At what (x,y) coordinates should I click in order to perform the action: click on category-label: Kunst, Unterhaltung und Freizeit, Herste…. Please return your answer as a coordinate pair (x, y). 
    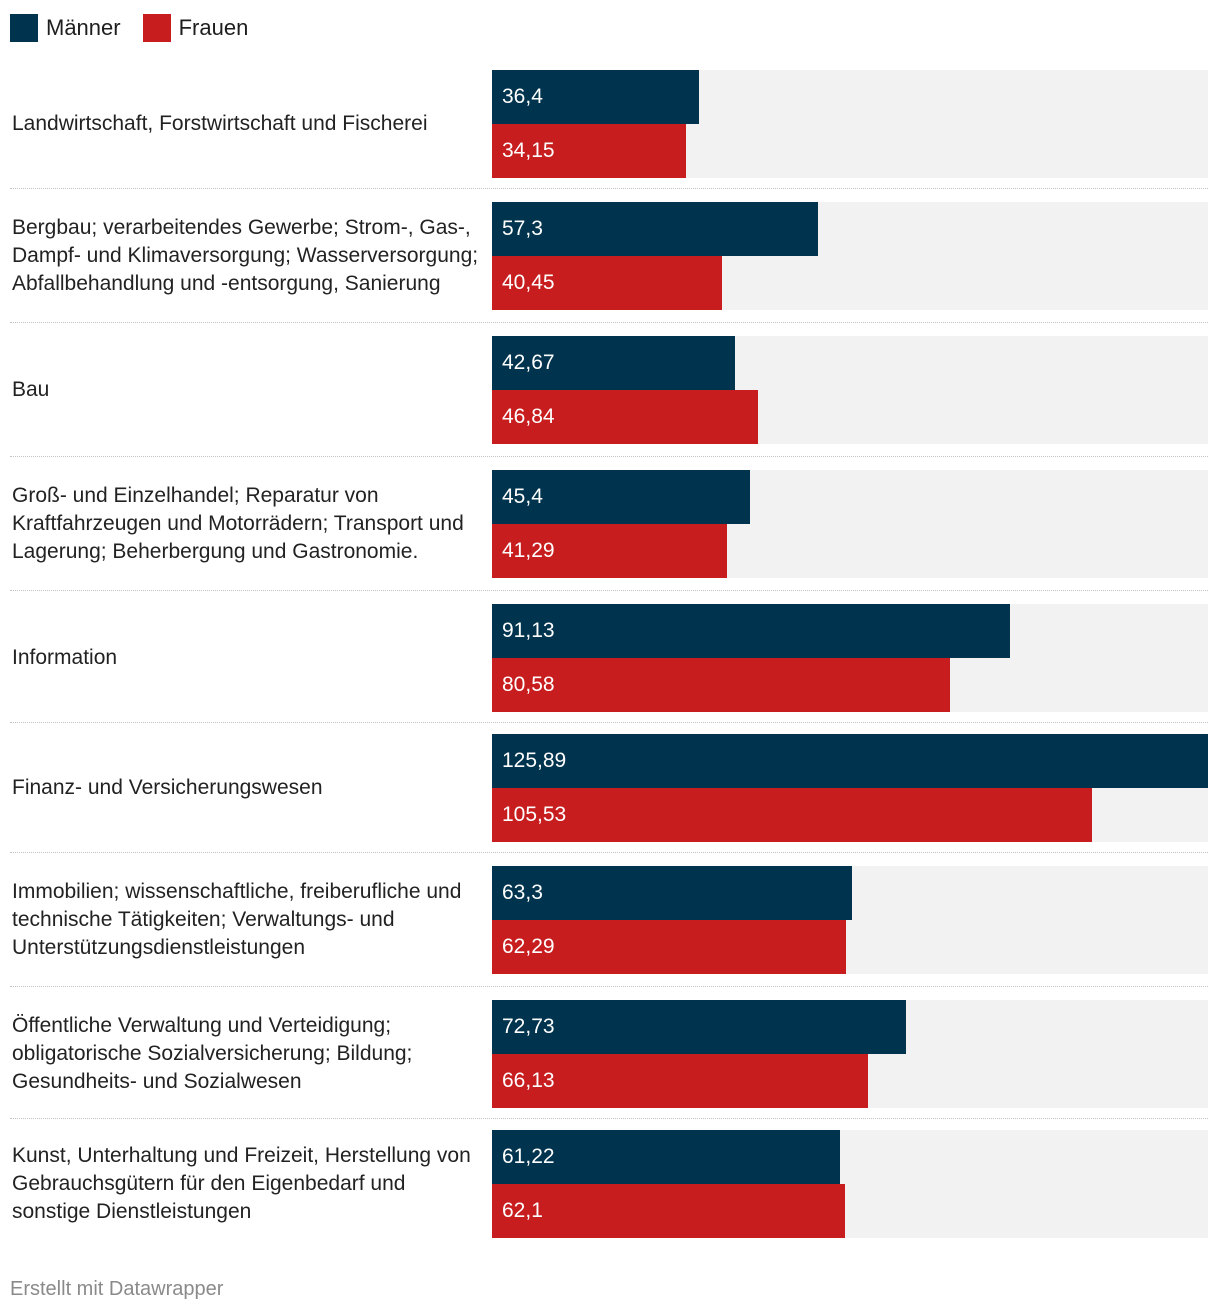
    Looking at the image, I should click on (249, 1184).